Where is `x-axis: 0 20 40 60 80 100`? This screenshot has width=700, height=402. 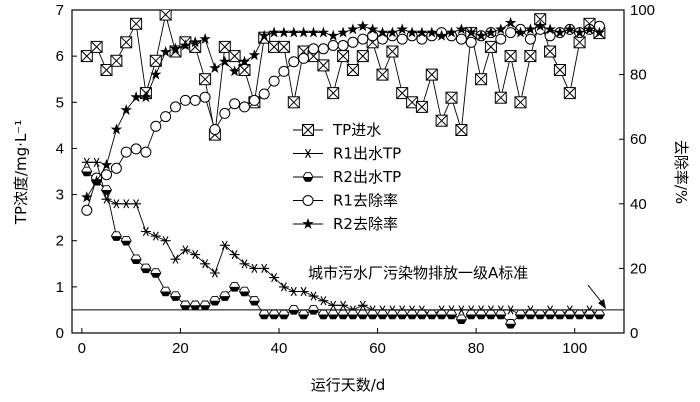 x-axis: 0 20 40 60 80 100 is located at coordinates (332, 342).